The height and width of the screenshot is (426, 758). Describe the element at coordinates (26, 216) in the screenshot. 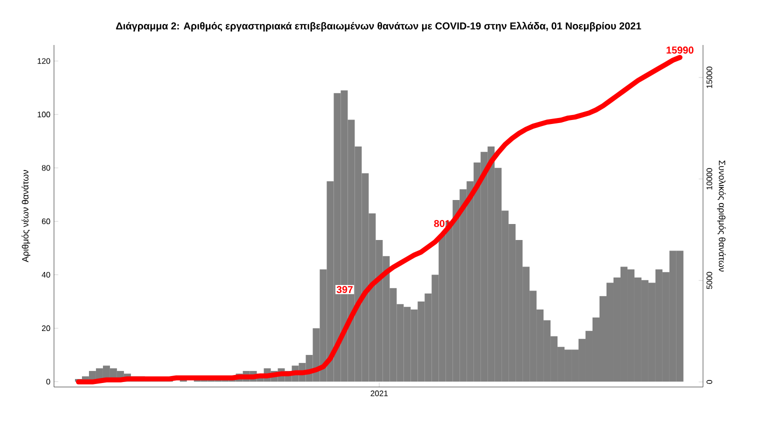

I see `y-axis-title: Αριθμός νέων θανάτων` at that location.